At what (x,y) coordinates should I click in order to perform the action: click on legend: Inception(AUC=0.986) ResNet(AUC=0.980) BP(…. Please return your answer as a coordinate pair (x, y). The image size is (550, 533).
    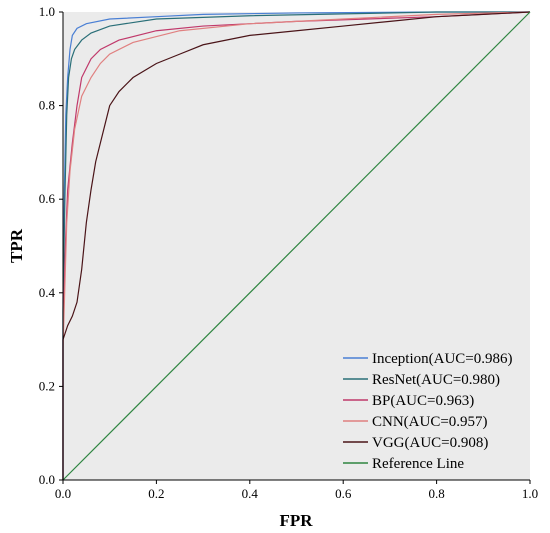
    Looking at the image, I should click on (428, 411).